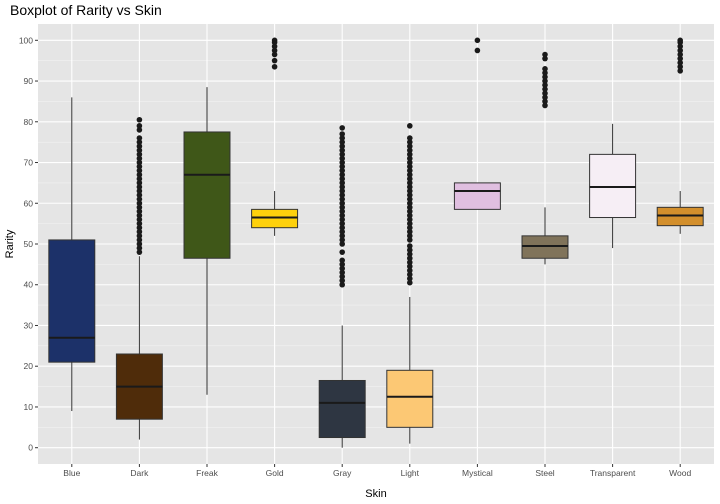 This screenshot has height=504, width=720. Describe the element at coordinates (29, 366) in the screenshot. I see `y-tick-label: 20` at that location.